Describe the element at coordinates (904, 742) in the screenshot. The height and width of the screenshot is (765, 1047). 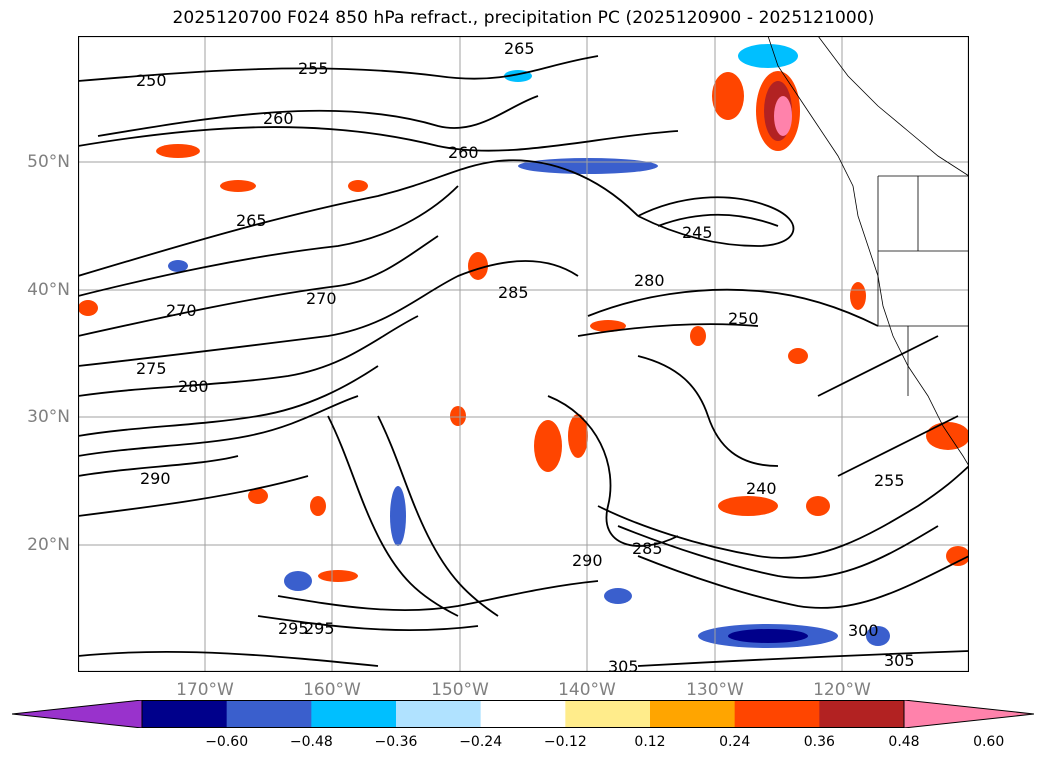
I see `colorbar-tick-label: 0.48` at that location.